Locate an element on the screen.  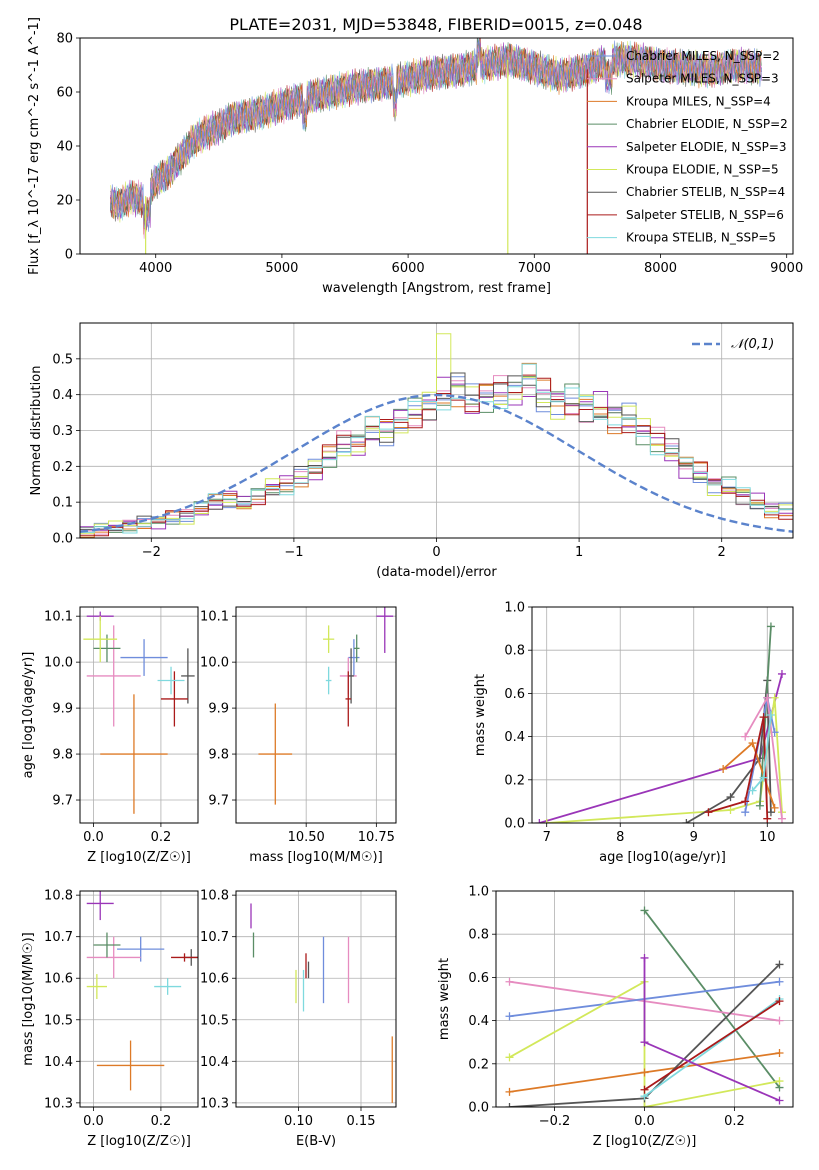
legend-label-kroupa-elodie: Kroupa ELODIE, N_SSP=5 is located at coordinates (702, 170).